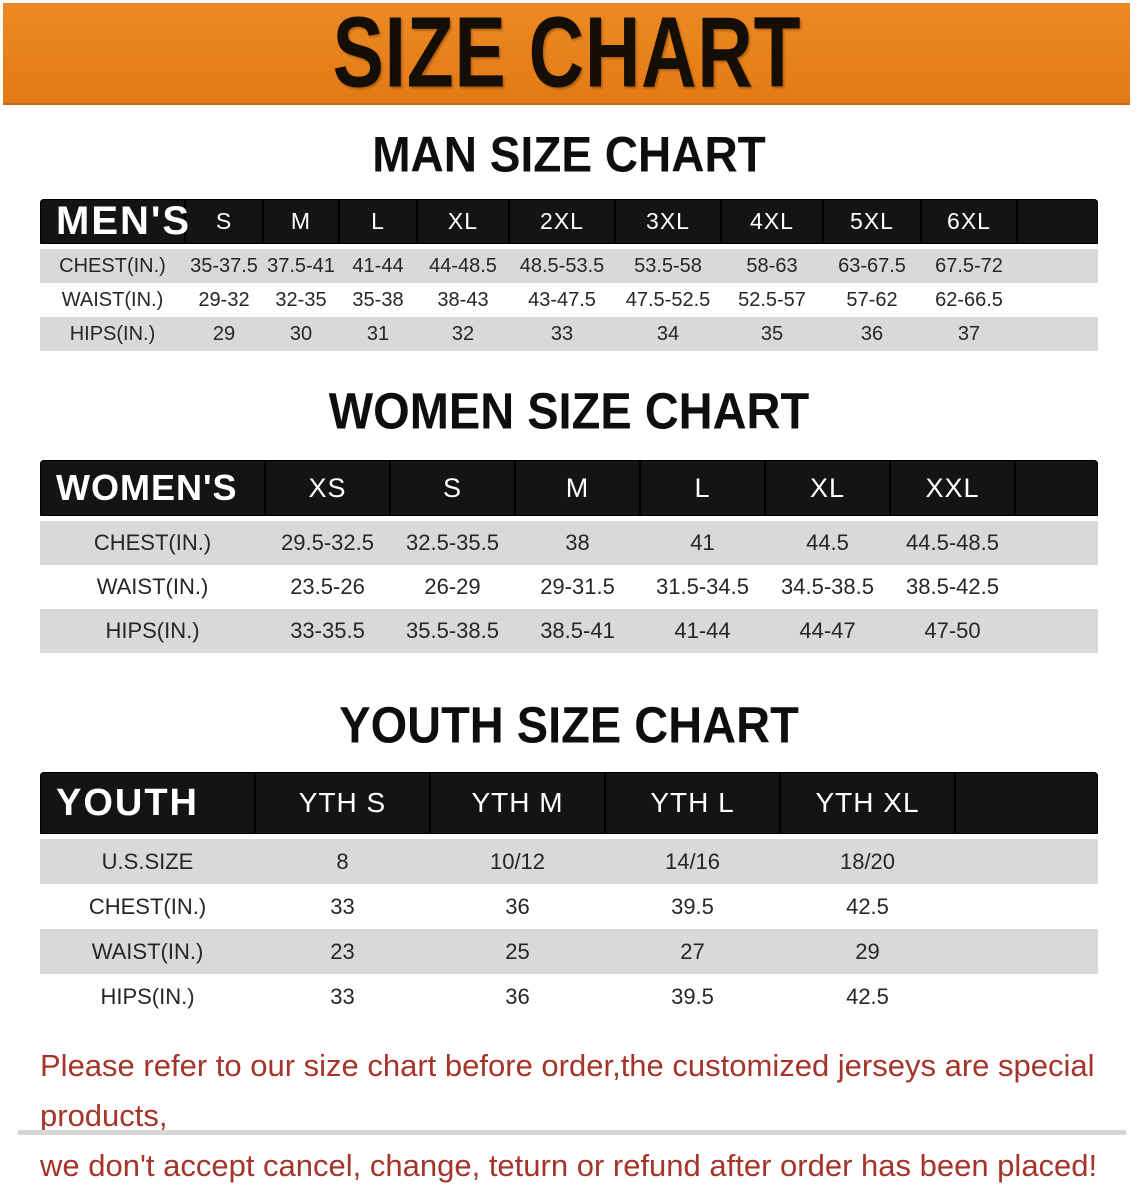 Image resolution: width=1138 pixels, height=1191 pixels. I want to click on cell: 31.5-34.5, so click(702, 586).